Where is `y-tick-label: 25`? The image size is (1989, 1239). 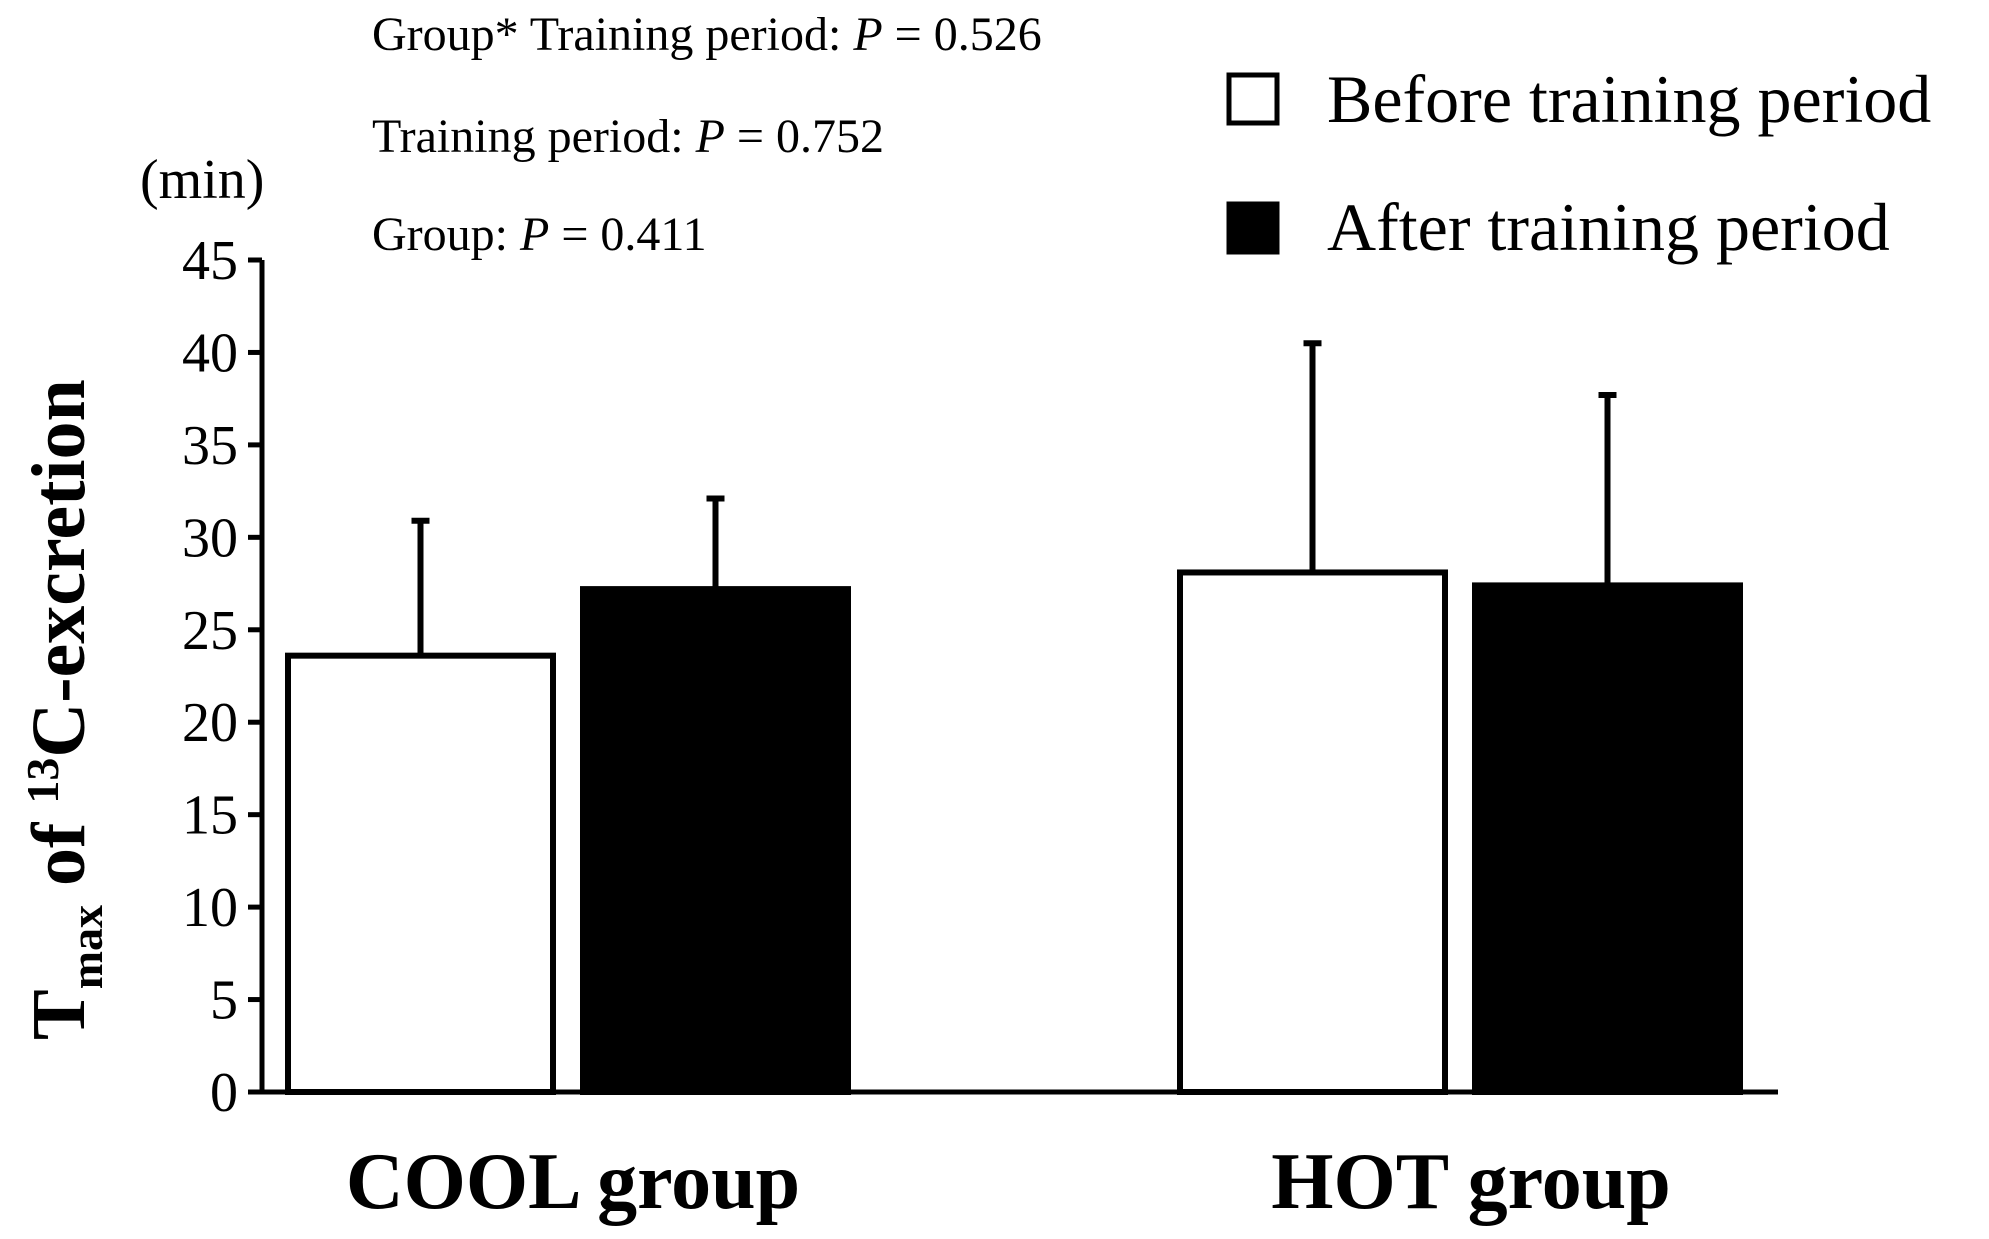 y-tick-label: 25 is located at coordinates (210, 631).